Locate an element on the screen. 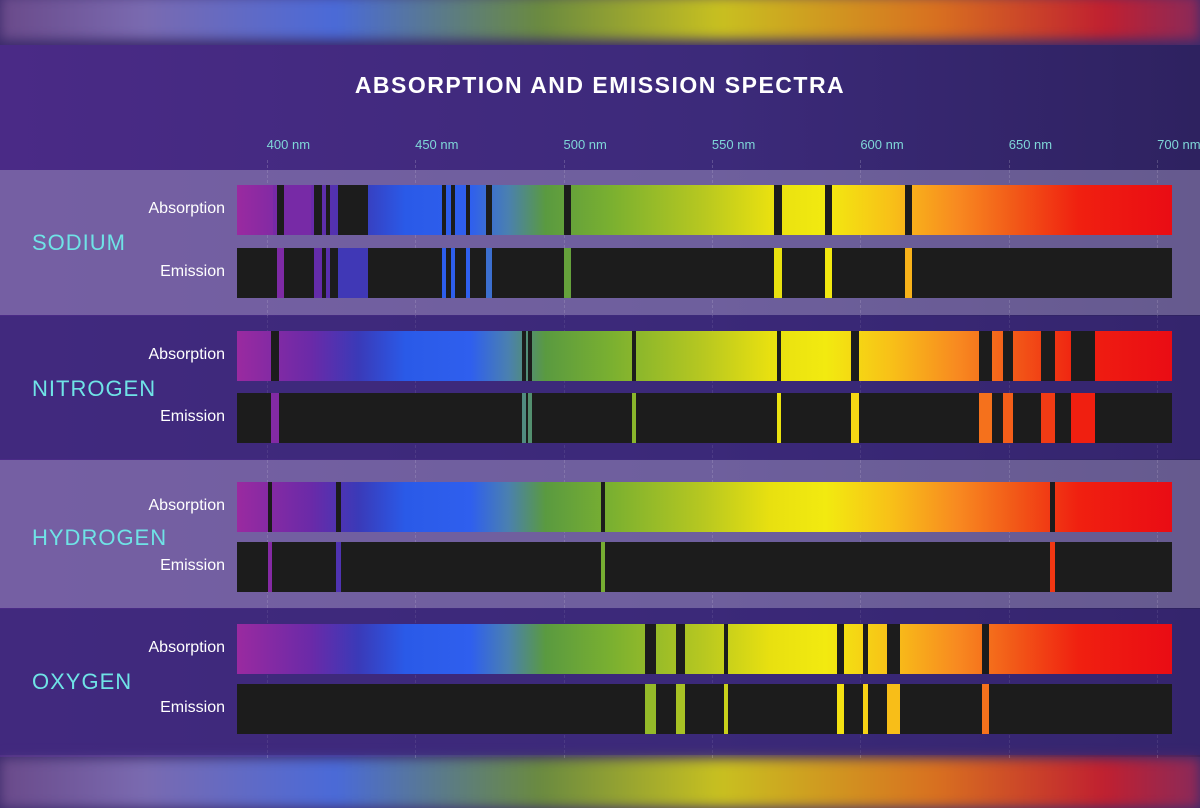  blurred-spectrum-band-top is located at coordinates (600, 20).